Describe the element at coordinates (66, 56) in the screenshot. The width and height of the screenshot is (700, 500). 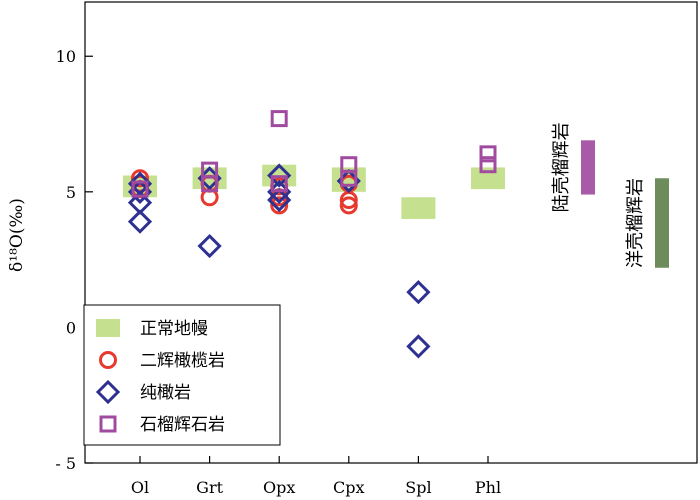
I see `y-tick-label: 10` at that location.